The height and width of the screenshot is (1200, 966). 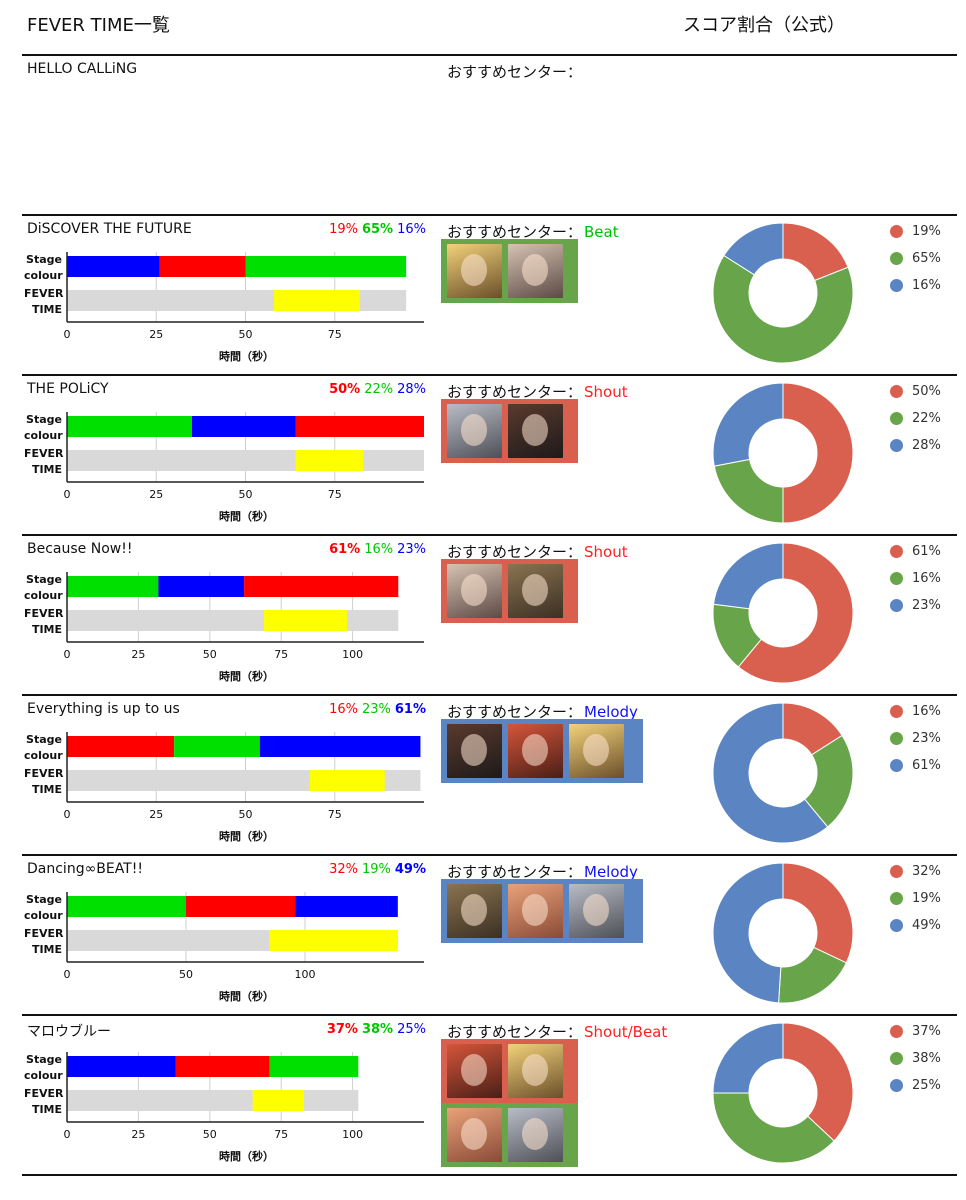 I want to click on legend-label: 19%, so click(x=926, y=898).